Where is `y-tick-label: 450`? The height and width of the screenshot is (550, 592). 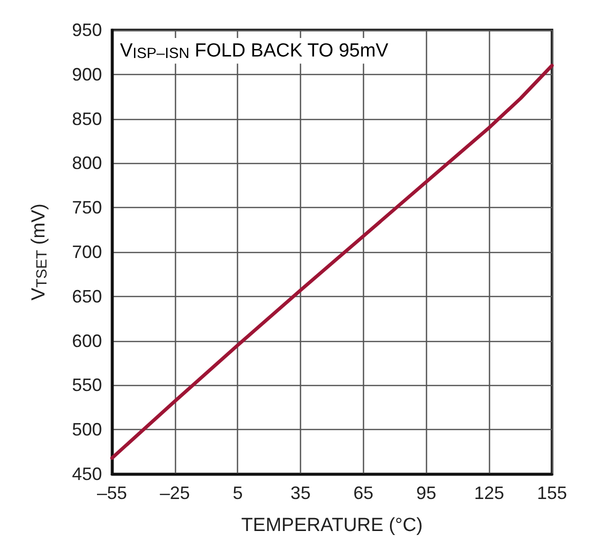
y-tick-label: 450 is located at coordinates (87, 474).